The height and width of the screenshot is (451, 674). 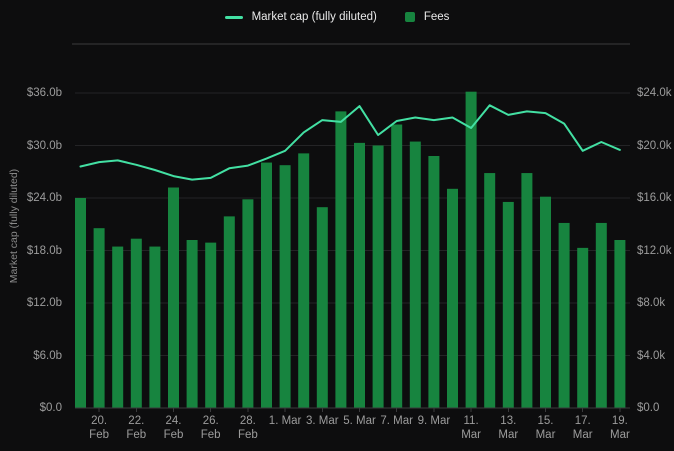 I want to click on x-axis-tick-label: 22. Feb, so click(x=136, y=428).